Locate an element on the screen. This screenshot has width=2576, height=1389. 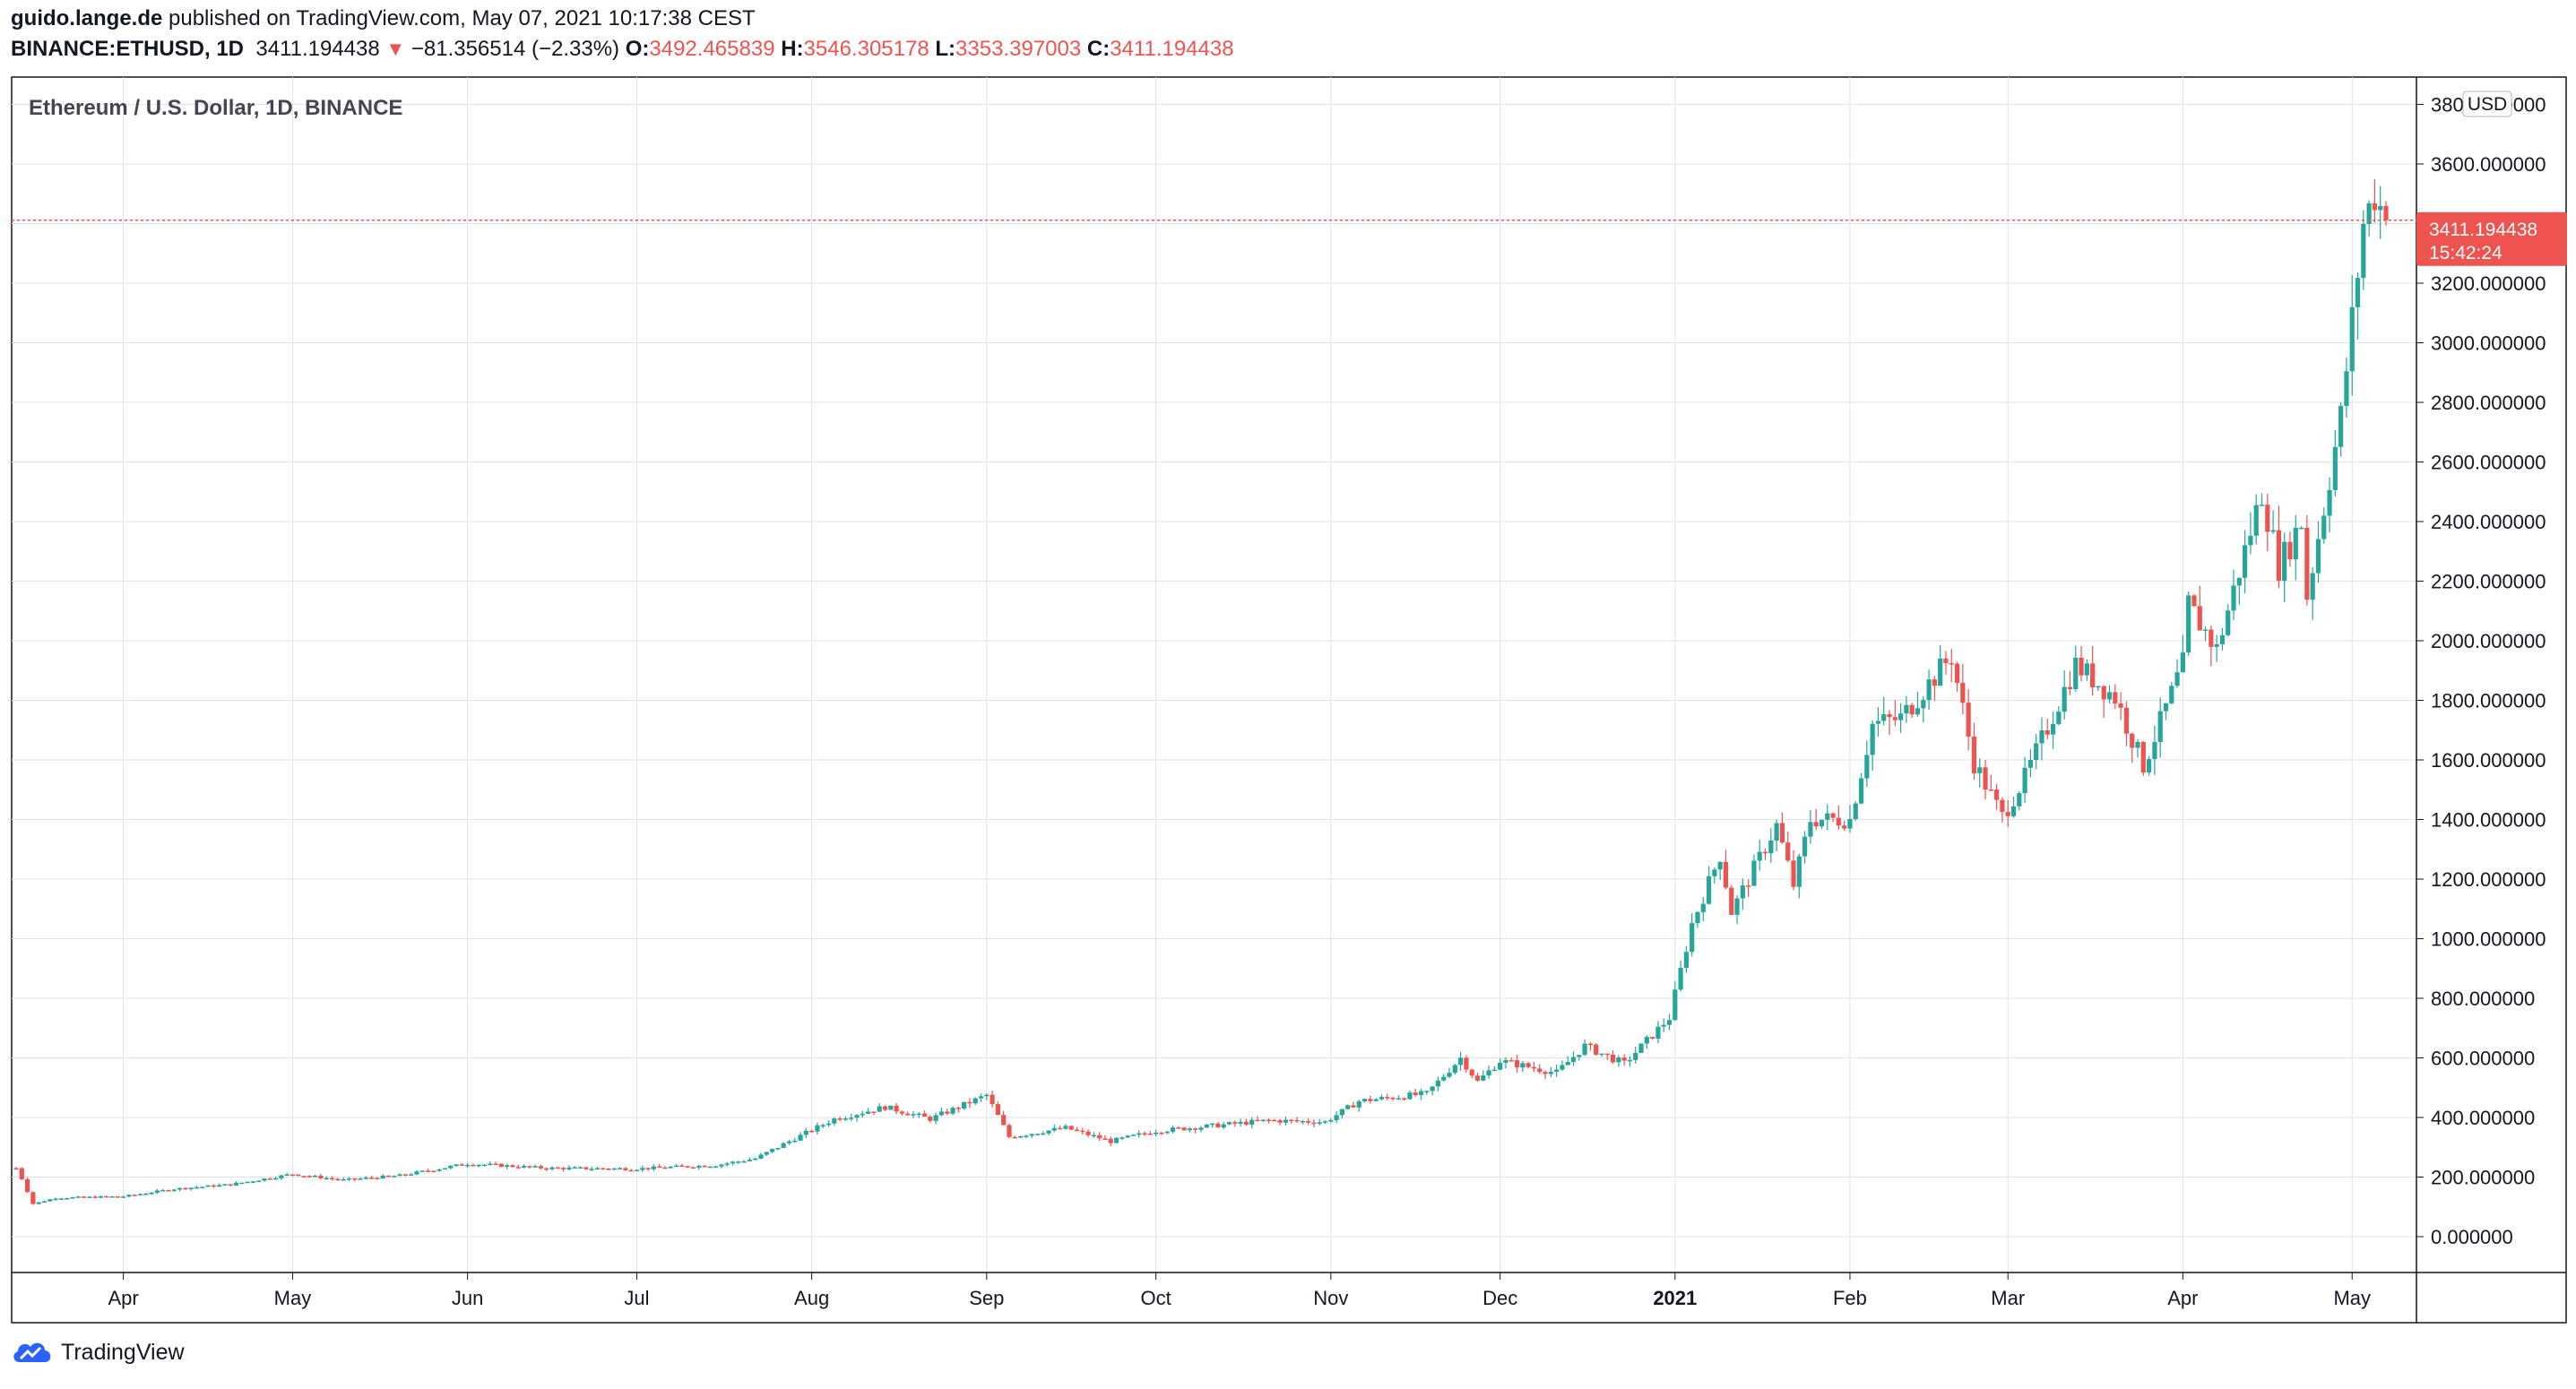
chart-title: Ethereum / U.S. Dollar, 1D, BINANCE is located at coordinates (215, 108).